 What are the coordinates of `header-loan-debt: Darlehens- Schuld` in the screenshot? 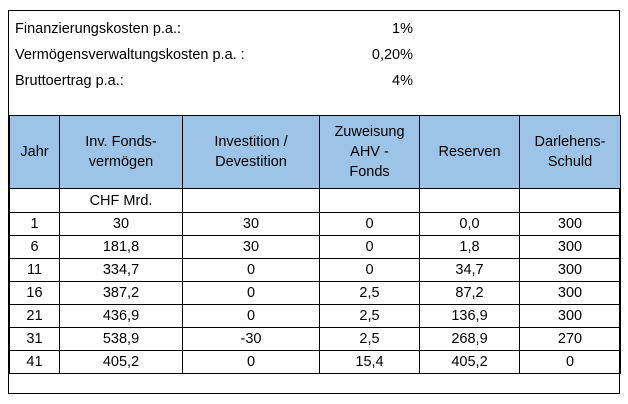 It's located at (570, 152).